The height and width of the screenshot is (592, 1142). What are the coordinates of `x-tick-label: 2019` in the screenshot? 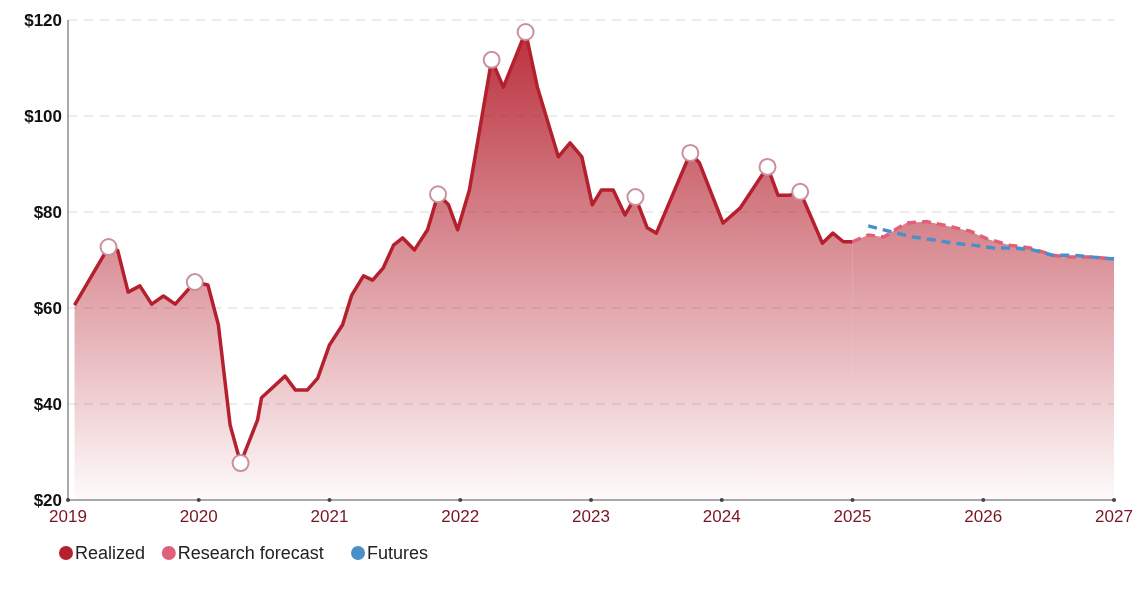 It's located at (68, 516).